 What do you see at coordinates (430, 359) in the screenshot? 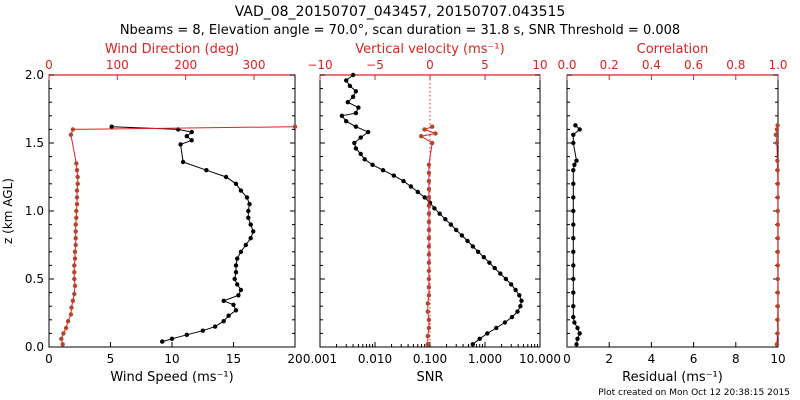
I see `x-tick-label: 0.100` at bounding box center [430, 359].